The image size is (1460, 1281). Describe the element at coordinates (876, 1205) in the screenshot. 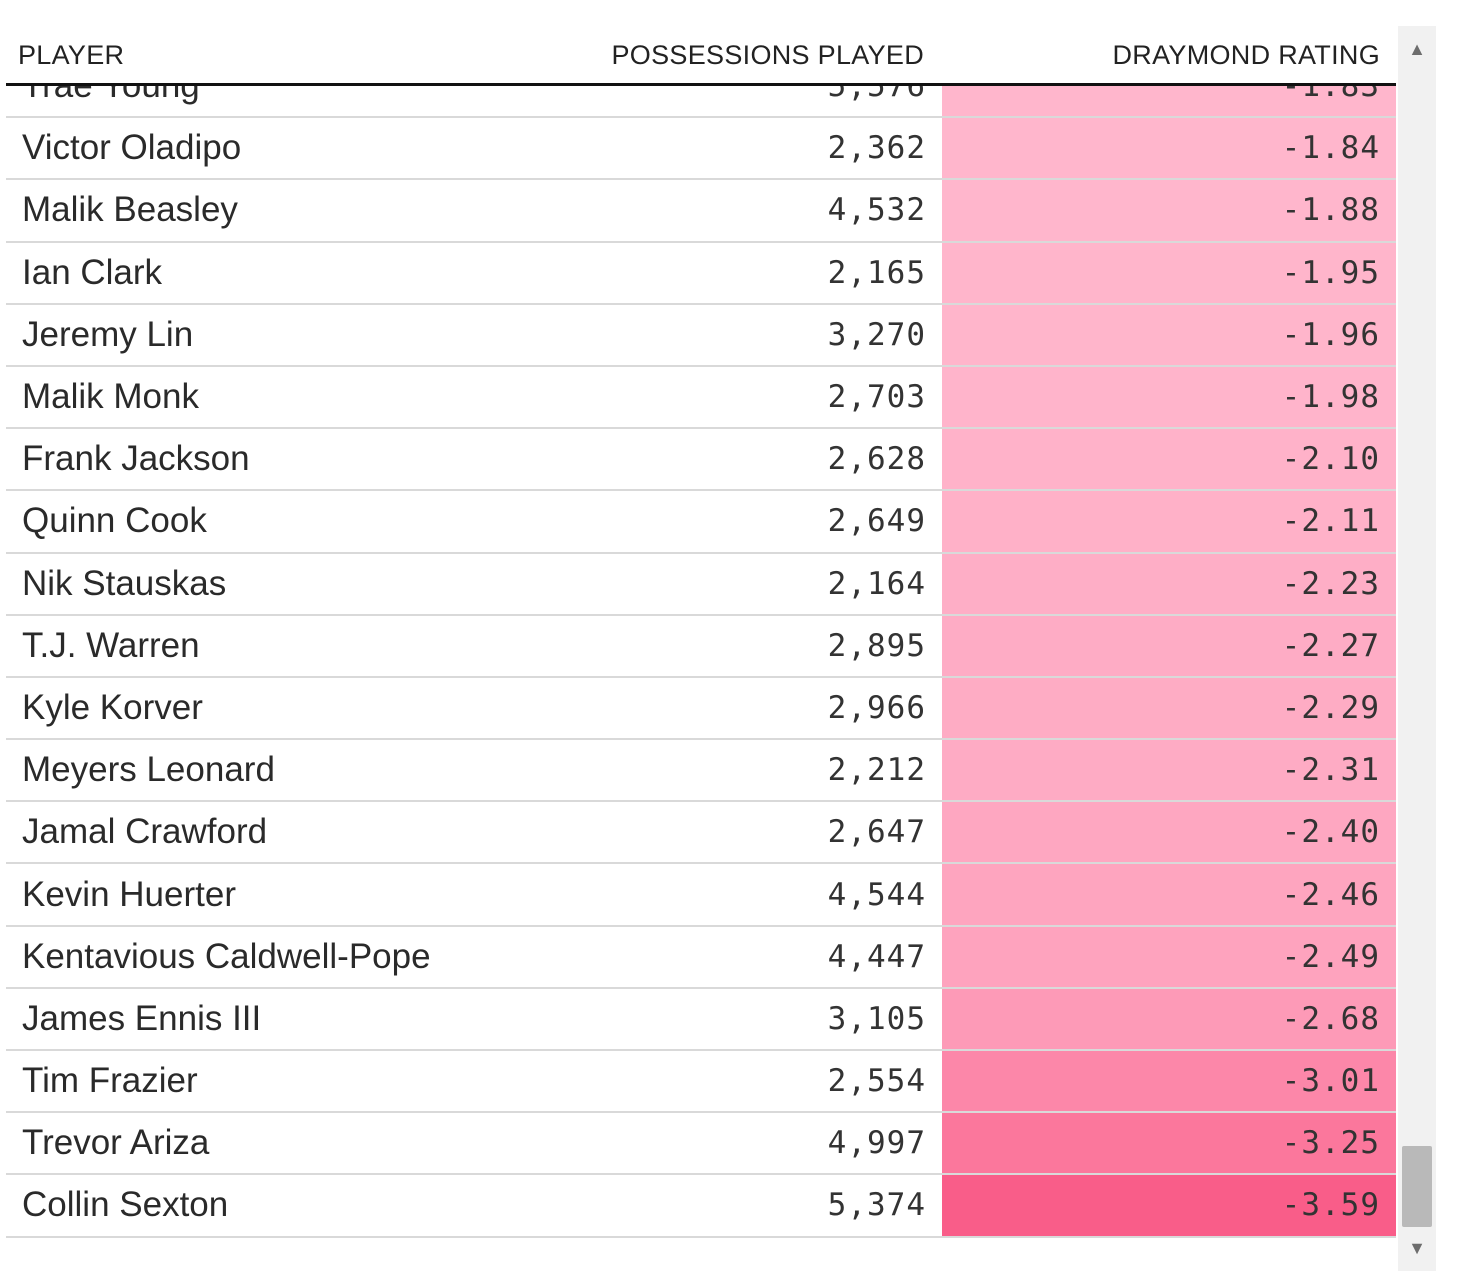

I see `possessions-cell: 5,374` at that location.